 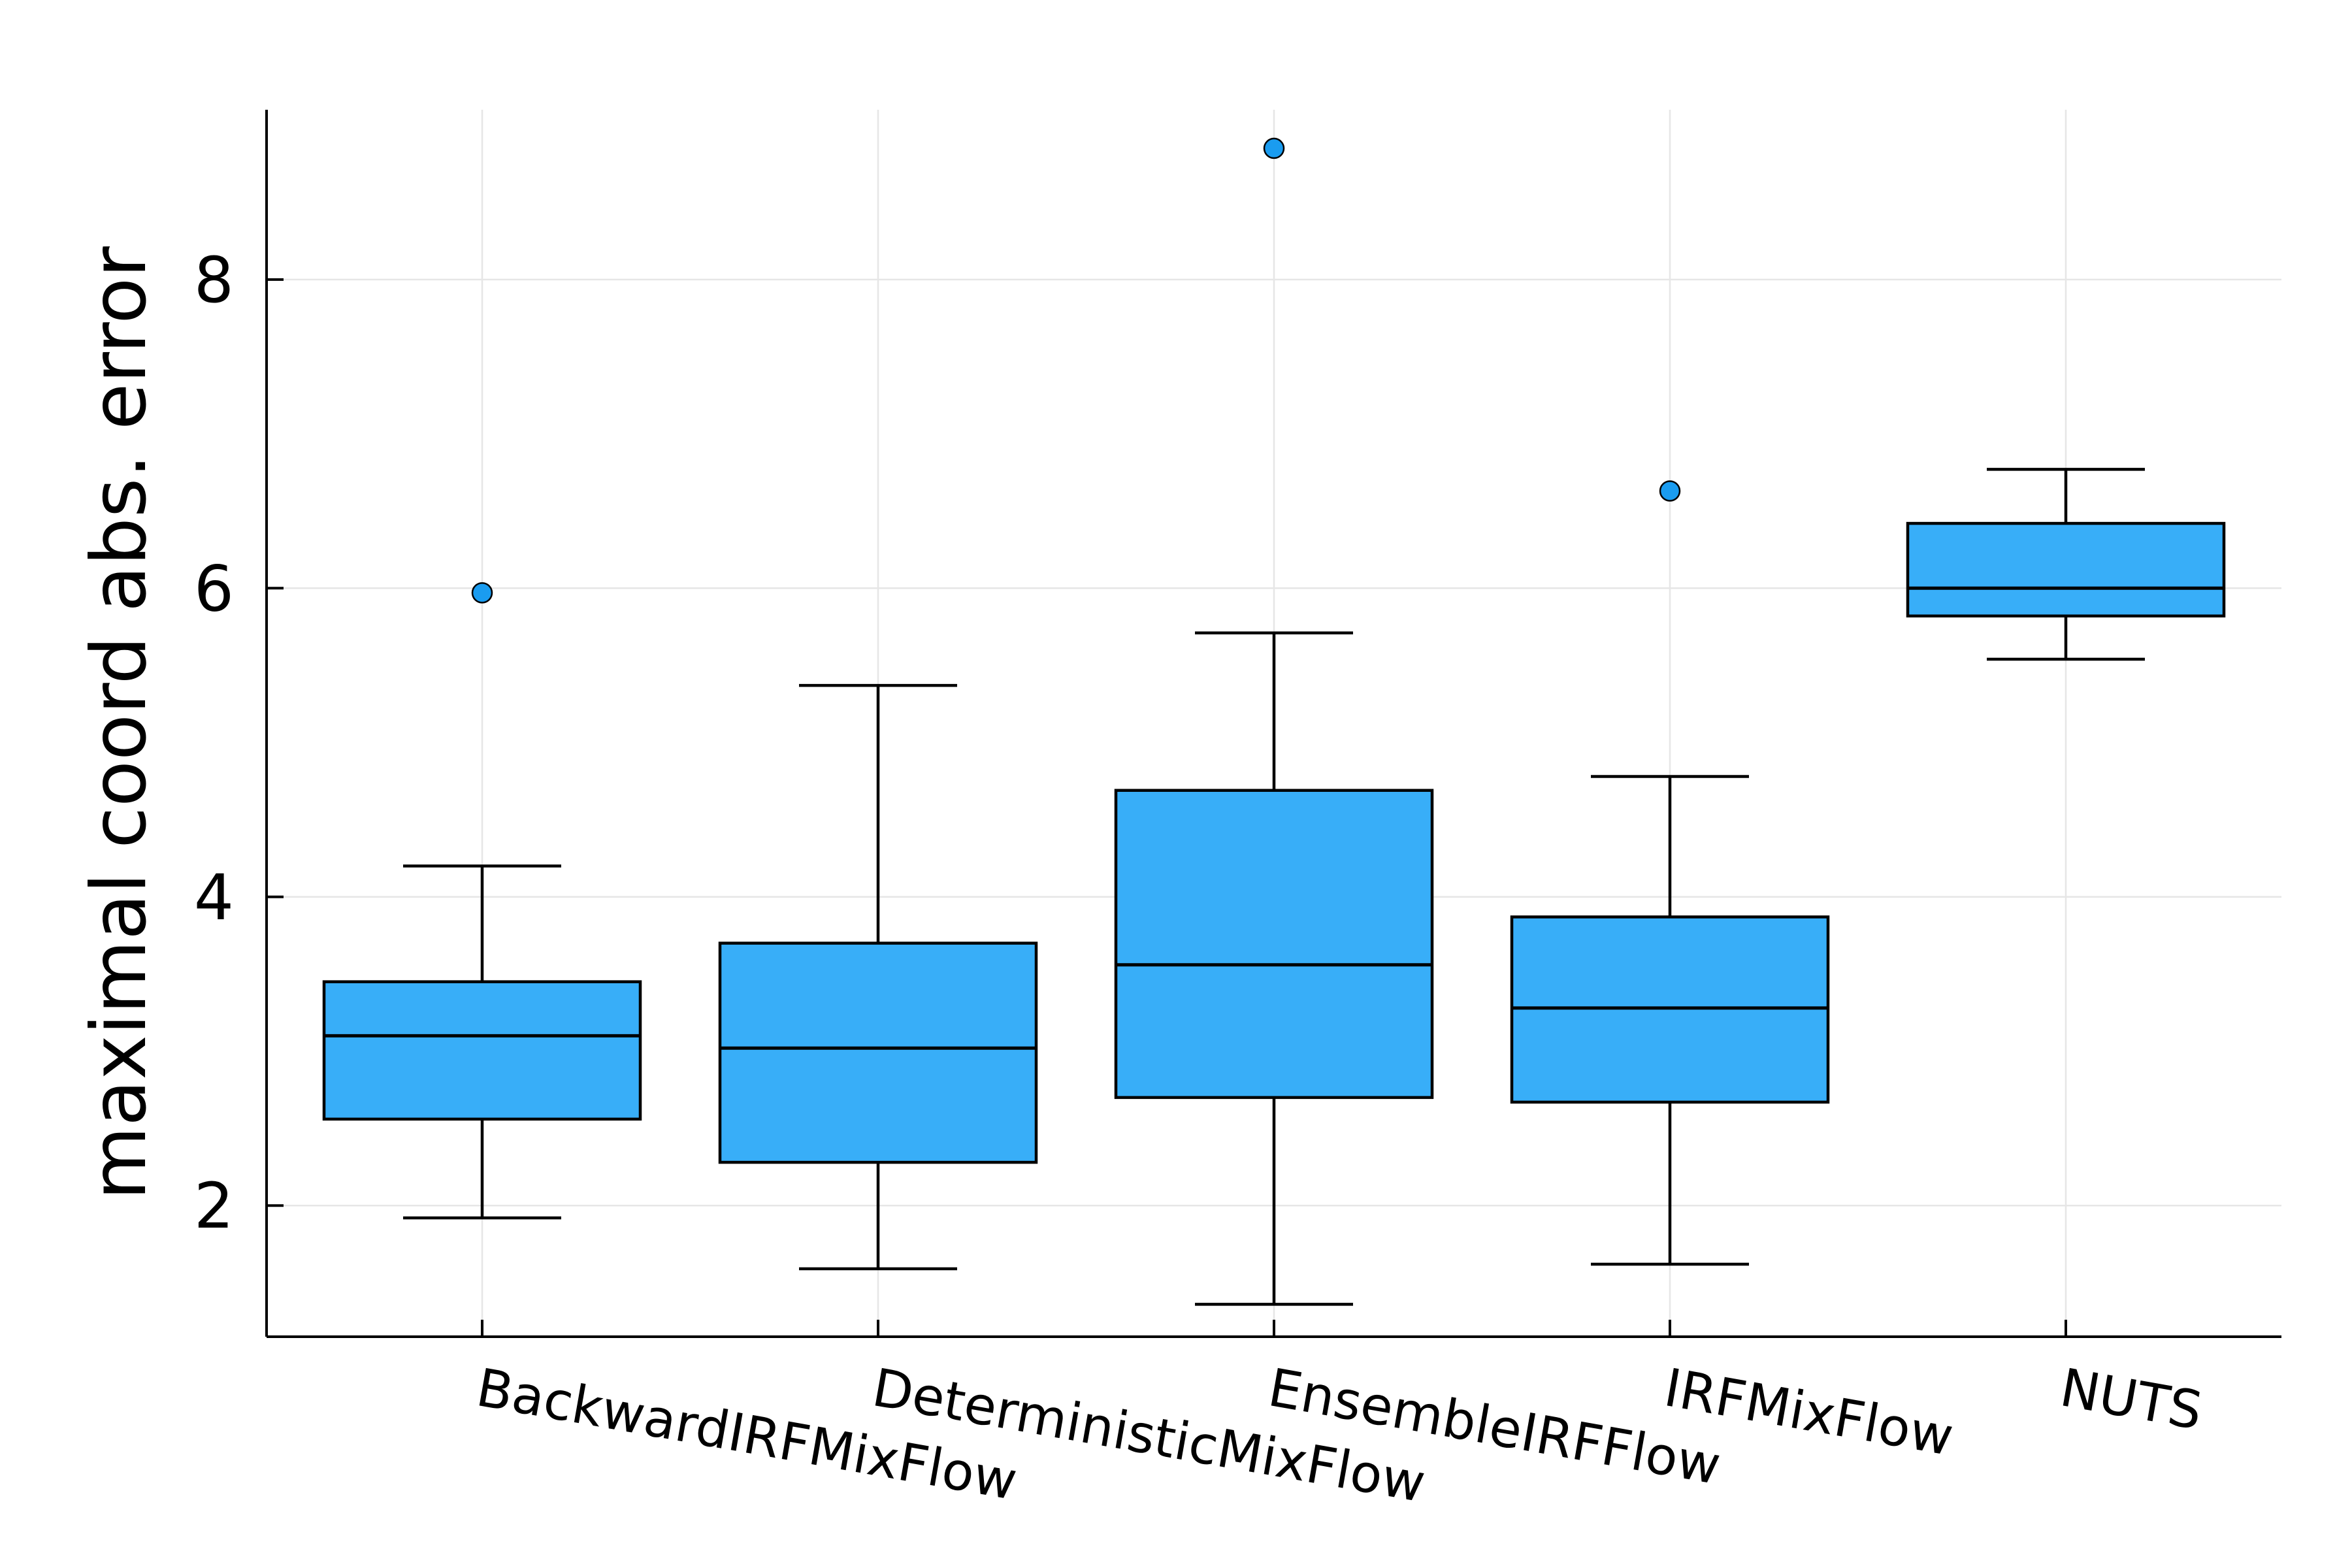 What do you see at coordinates (214, 280) in the screenshot?
I see `y-tick-label: 8` at bounding box center [214, 280].